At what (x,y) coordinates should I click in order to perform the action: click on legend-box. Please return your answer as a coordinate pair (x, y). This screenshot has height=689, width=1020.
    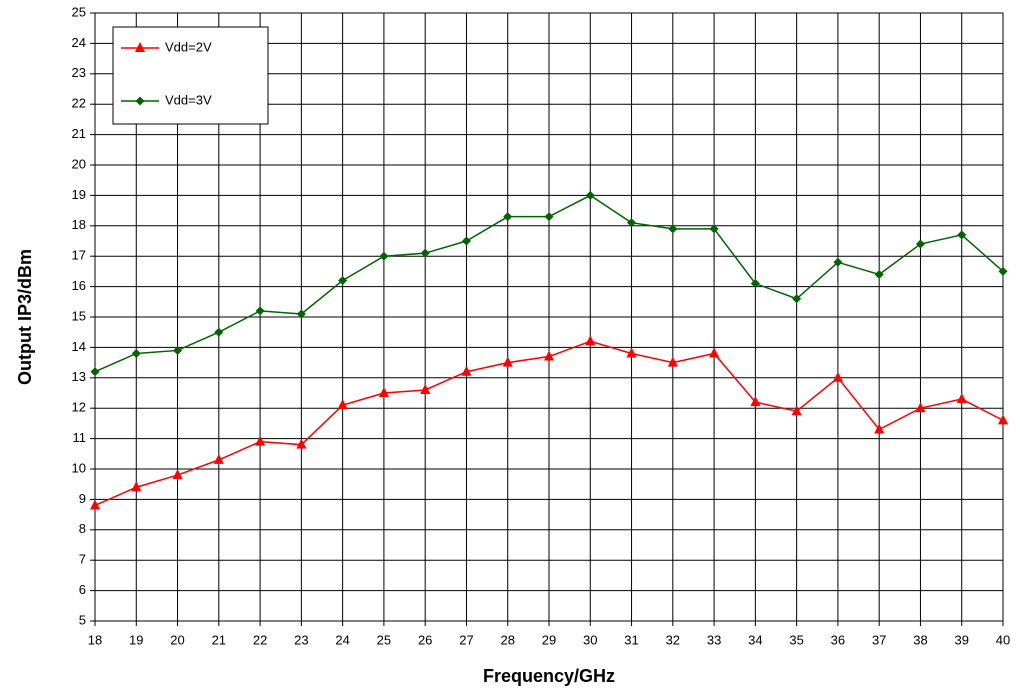
    Looking at the image, I should click on (190, 75).